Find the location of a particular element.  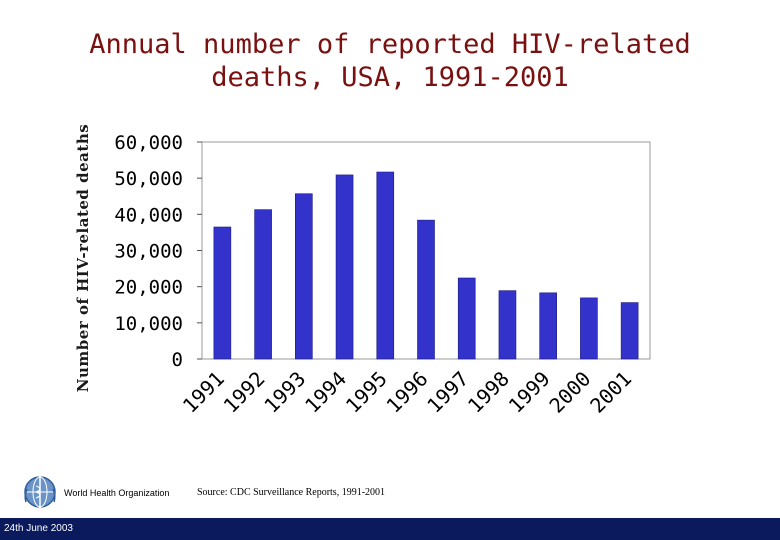

y-tick-label: 20,000 is located at coordinates (148, 288).